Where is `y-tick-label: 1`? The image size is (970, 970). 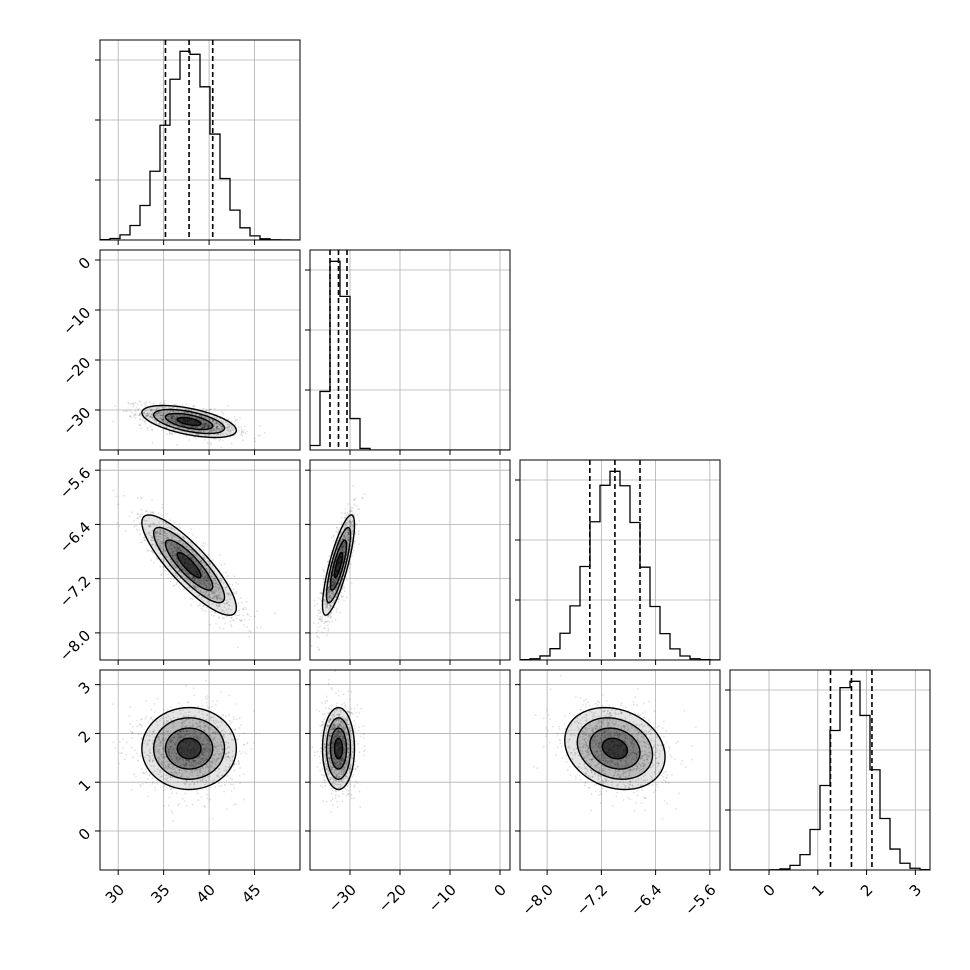
y-tick-label: 1 is located at coordinates (84, 785).